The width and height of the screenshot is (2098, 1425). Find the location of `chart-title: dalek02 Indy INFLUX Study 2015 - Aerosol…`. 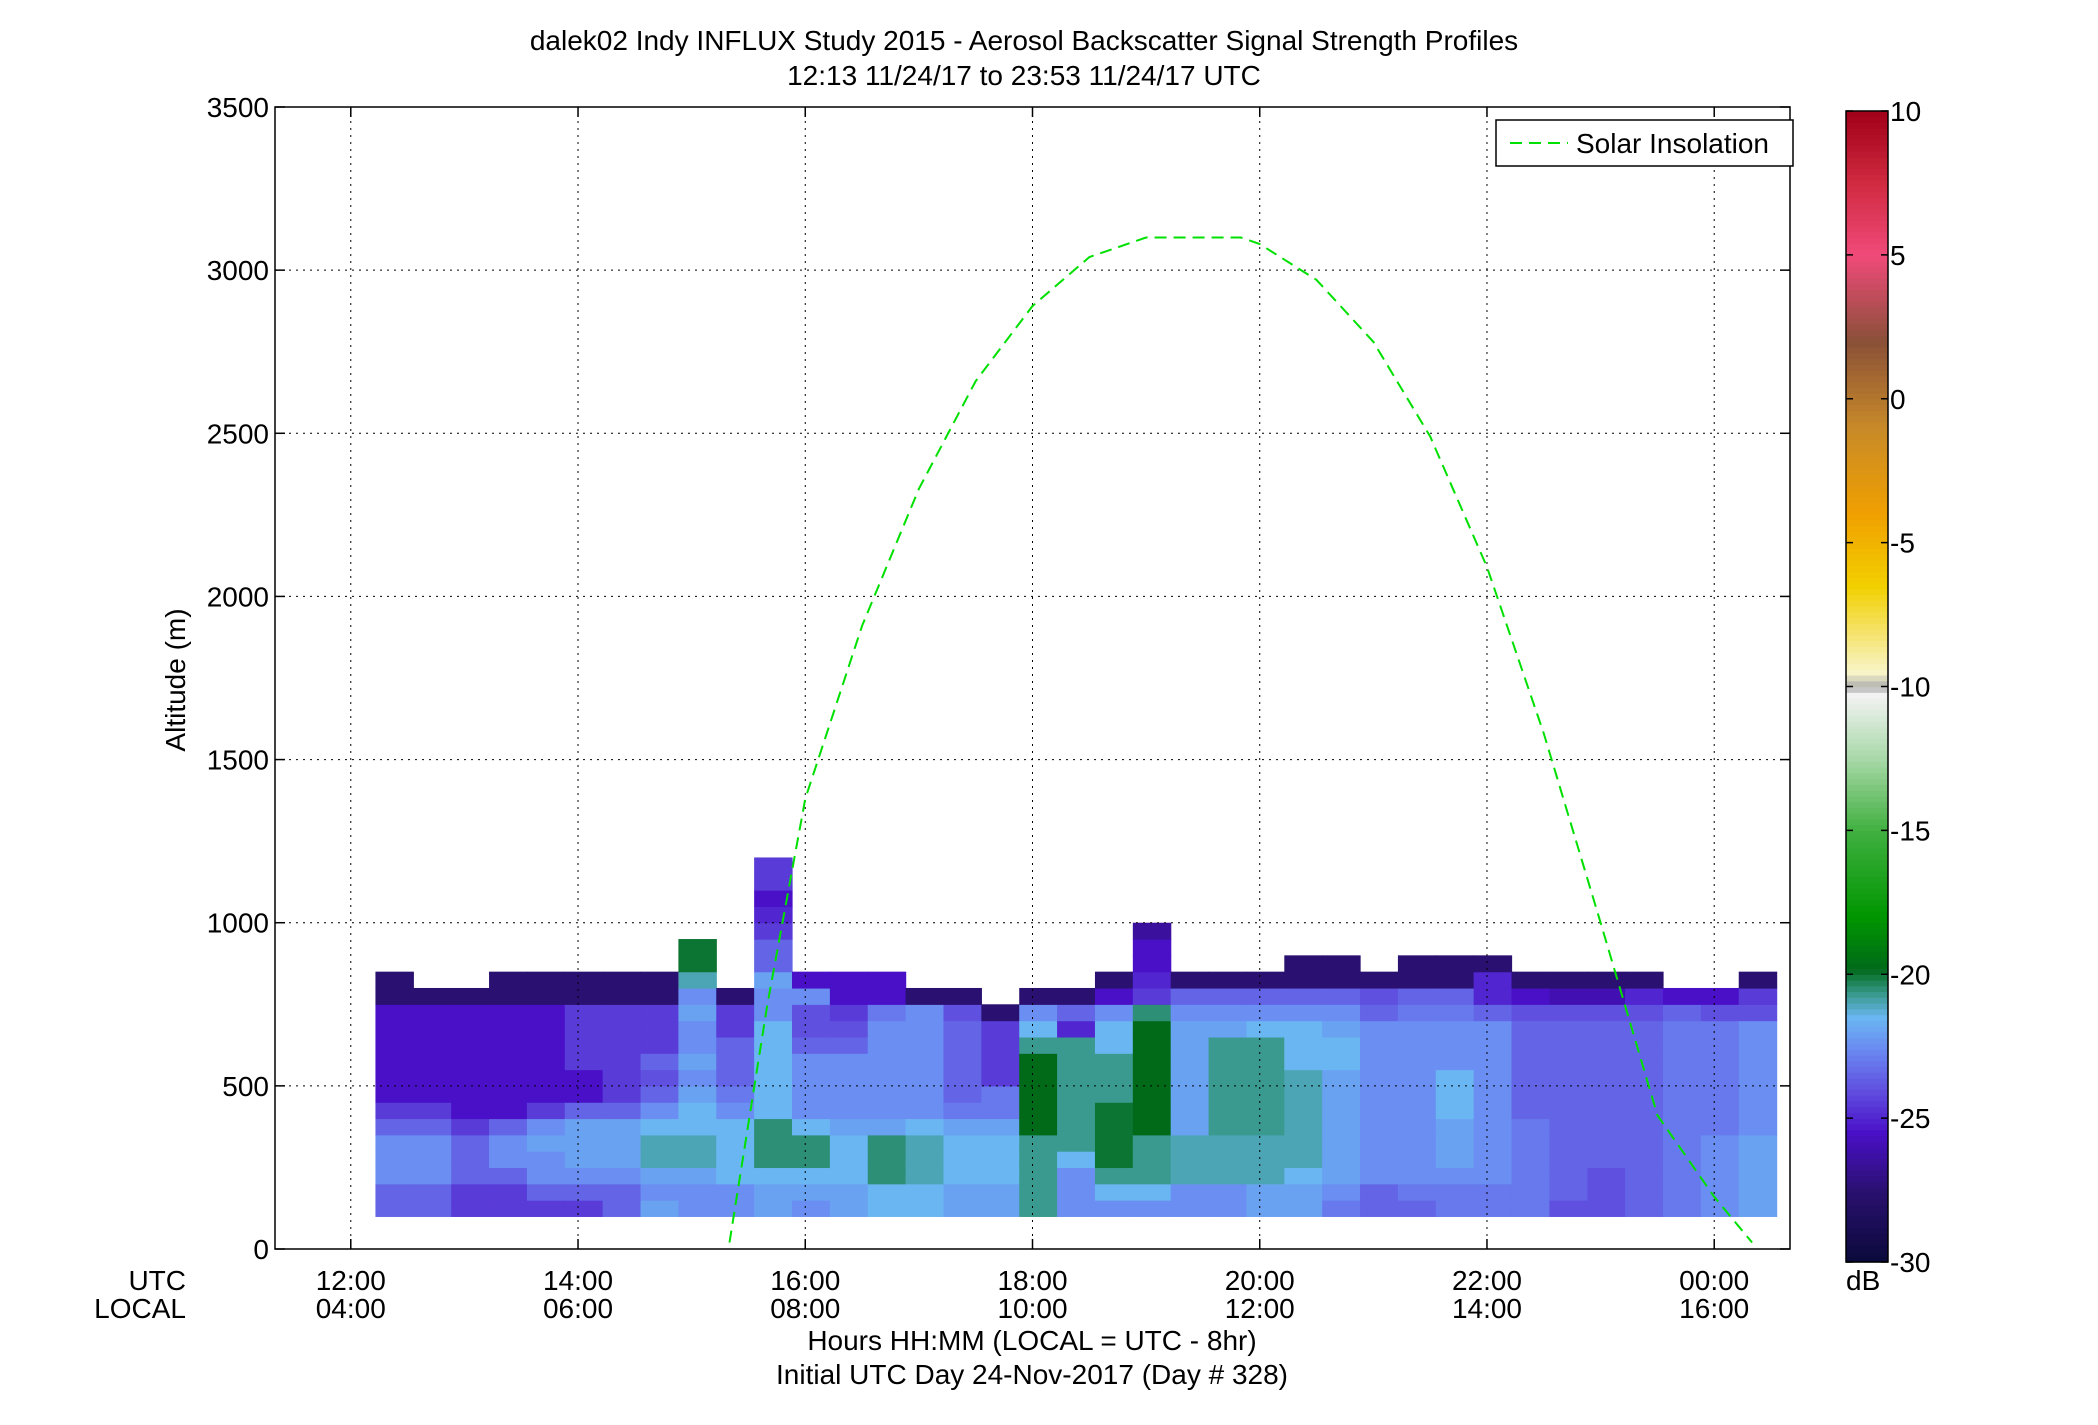

chart-title: dalek02 Indy INFLUX Study 2015 - Aerosol… is located at coordinates (1024, 40).